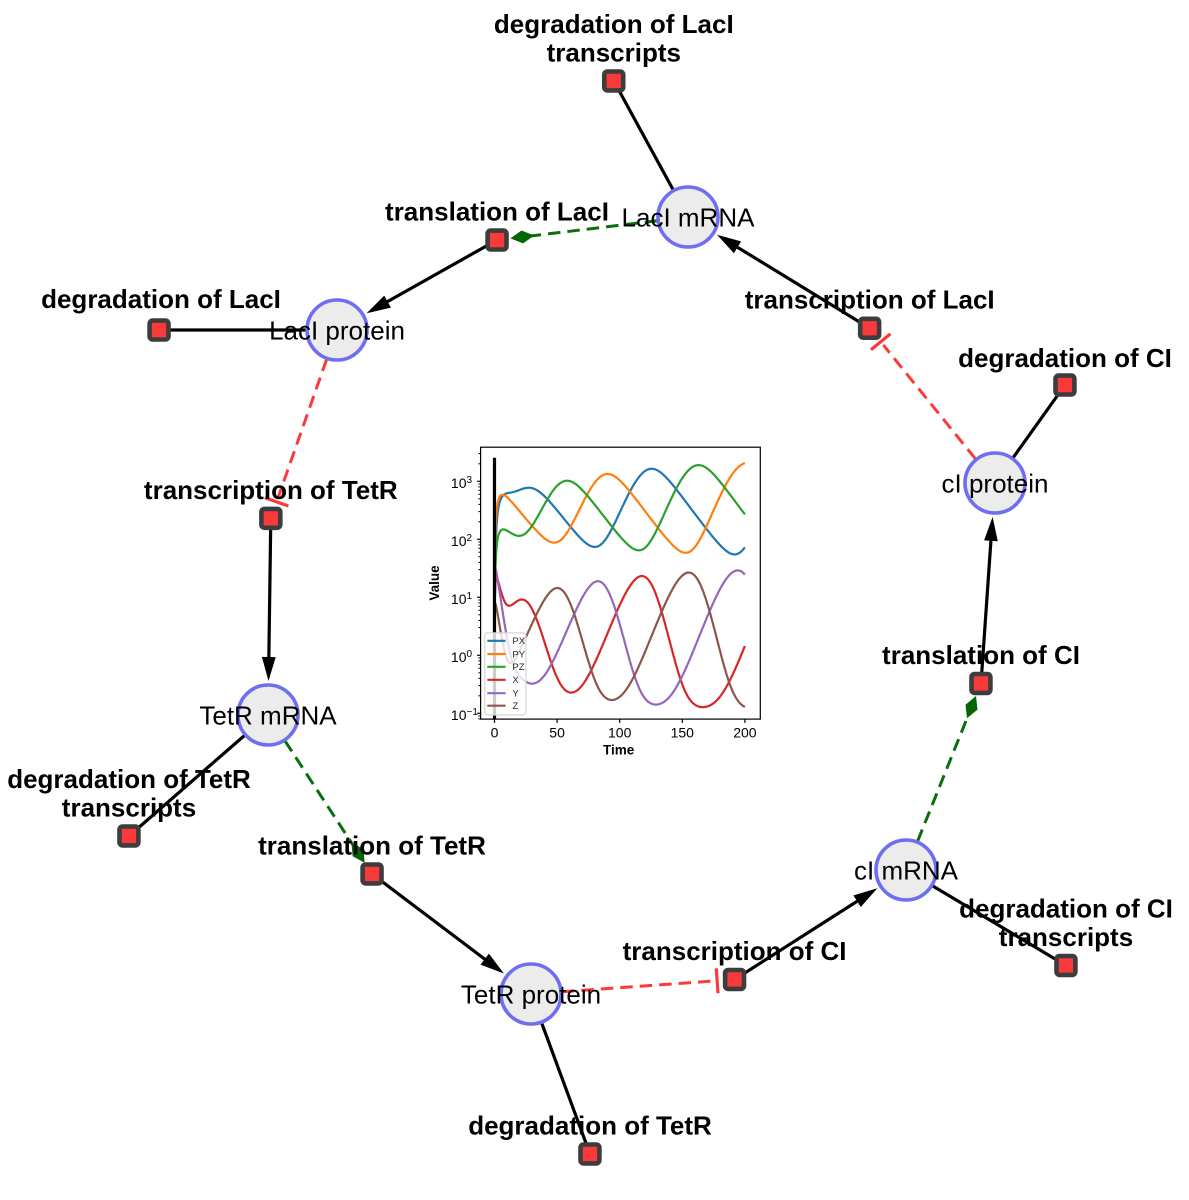  Describe the element at coordinates (981, 655) in the screenshot. I see `svg-text: translation of CI` at that location.